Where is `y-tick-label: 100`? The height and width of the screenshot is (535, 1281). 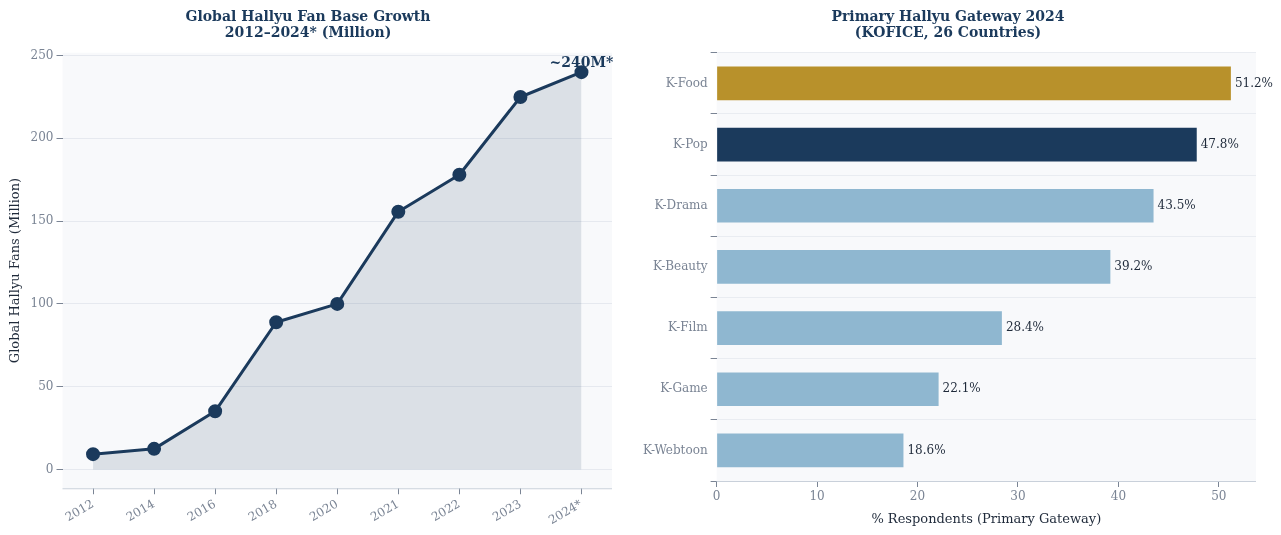
y-tick-label: 100 is located at coordinates (42, 303).